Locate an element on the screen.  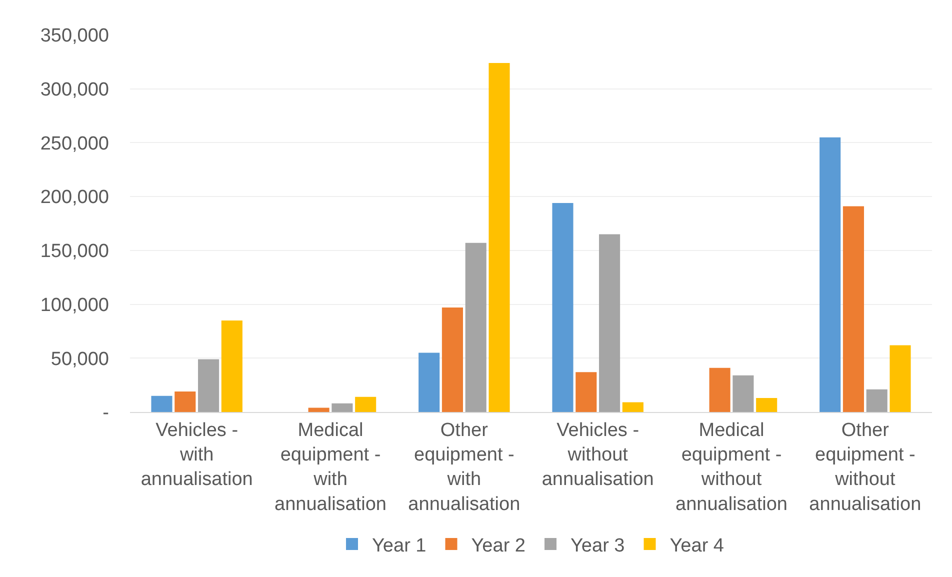
legend-label: Year 1 is located at coordinates (399, 545).